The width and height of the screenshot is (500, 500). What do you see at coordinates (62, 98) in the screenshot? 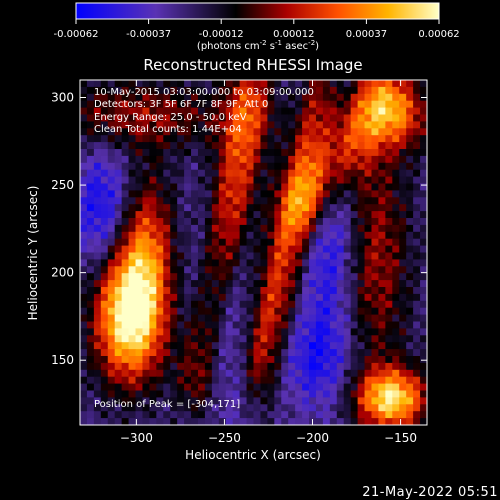
I see `y-tick-label: 300` at bounding box center [62, 98].